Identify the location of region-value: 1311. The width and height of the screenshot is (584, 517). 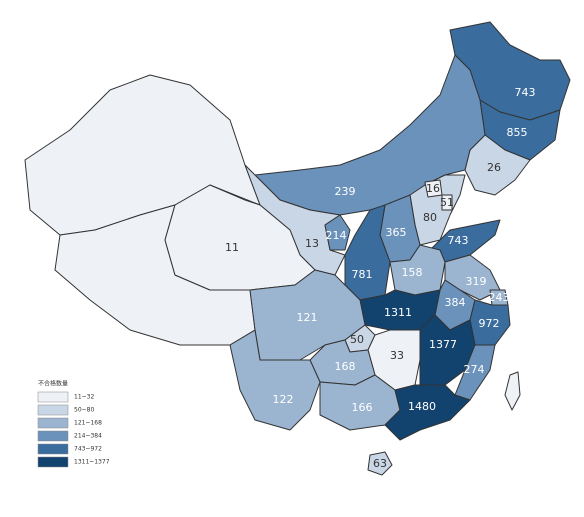
(398, 312).